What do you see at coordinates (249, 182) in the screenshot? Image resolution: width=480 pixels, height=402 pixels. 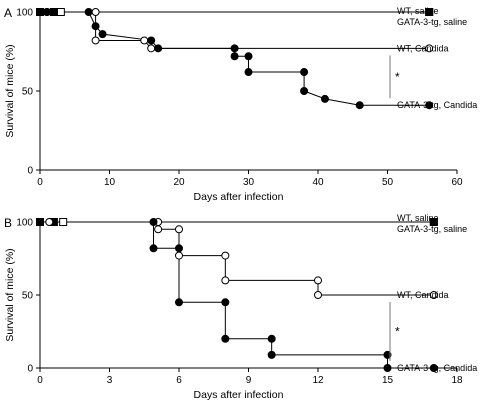 I see `x-tick-label: 30` at bounding box center [249, 182].